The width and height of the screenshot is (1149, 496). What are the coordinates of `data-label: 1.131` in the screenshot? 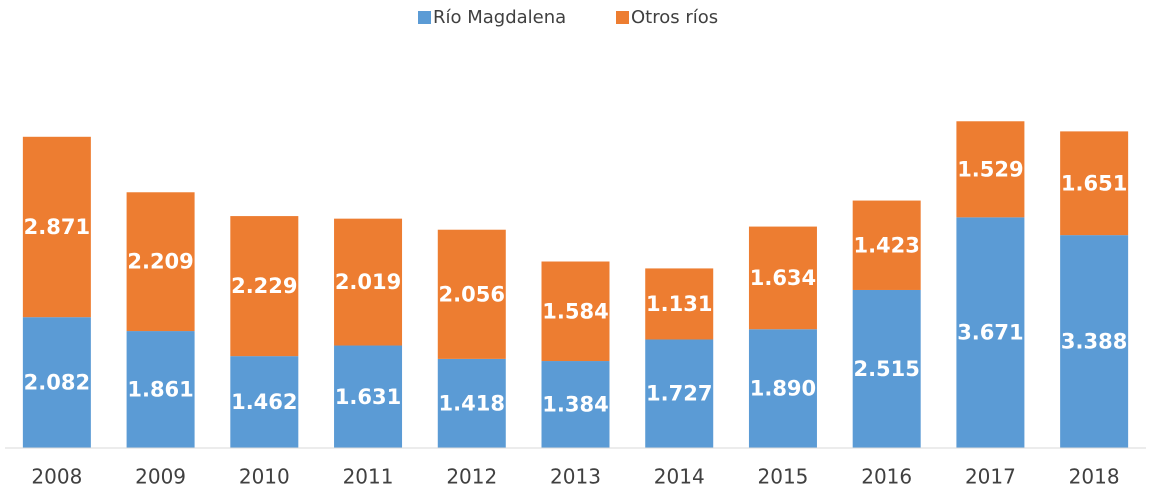 It's located at (679, 304).